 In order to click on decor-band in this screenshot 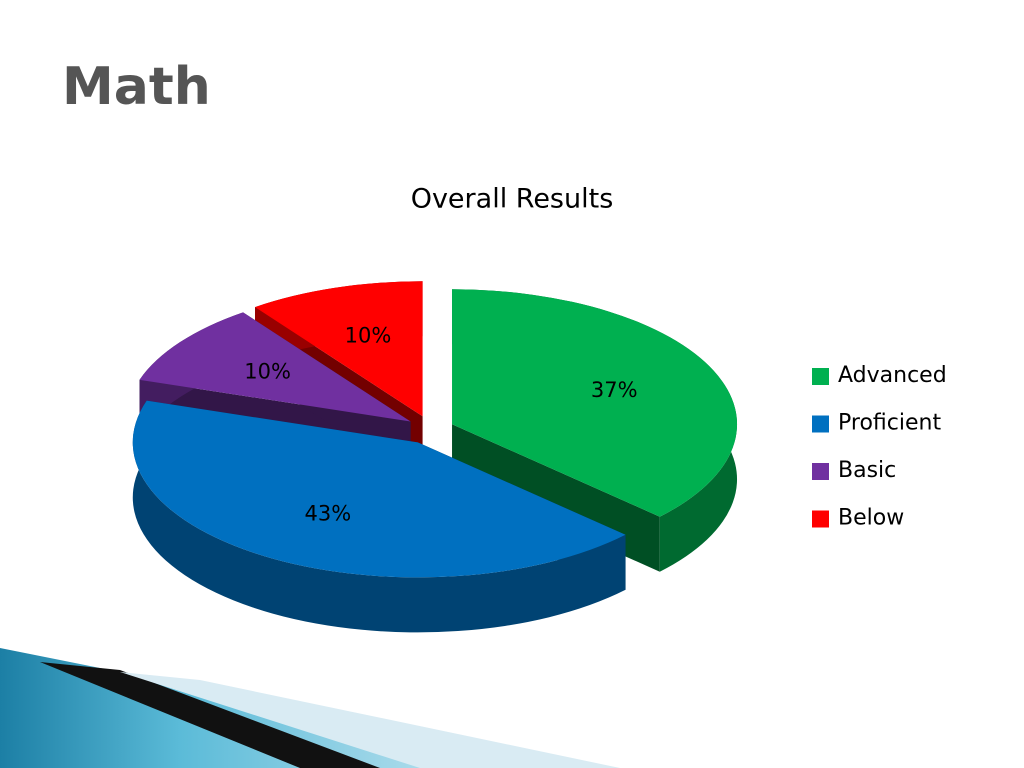, I will do `click(370, 720)`.